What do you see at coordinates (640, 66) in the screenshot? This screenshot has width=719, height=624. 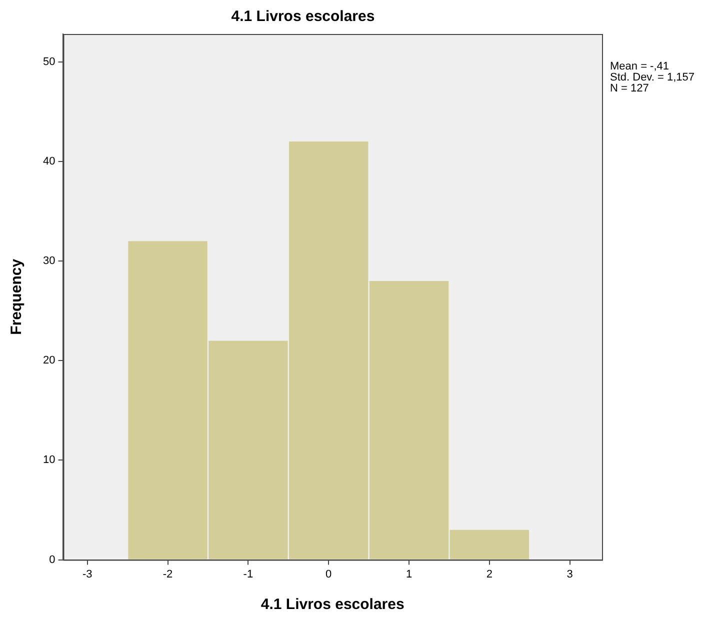 I see `text: Mean = -,41` at bounding box center [640, 66].